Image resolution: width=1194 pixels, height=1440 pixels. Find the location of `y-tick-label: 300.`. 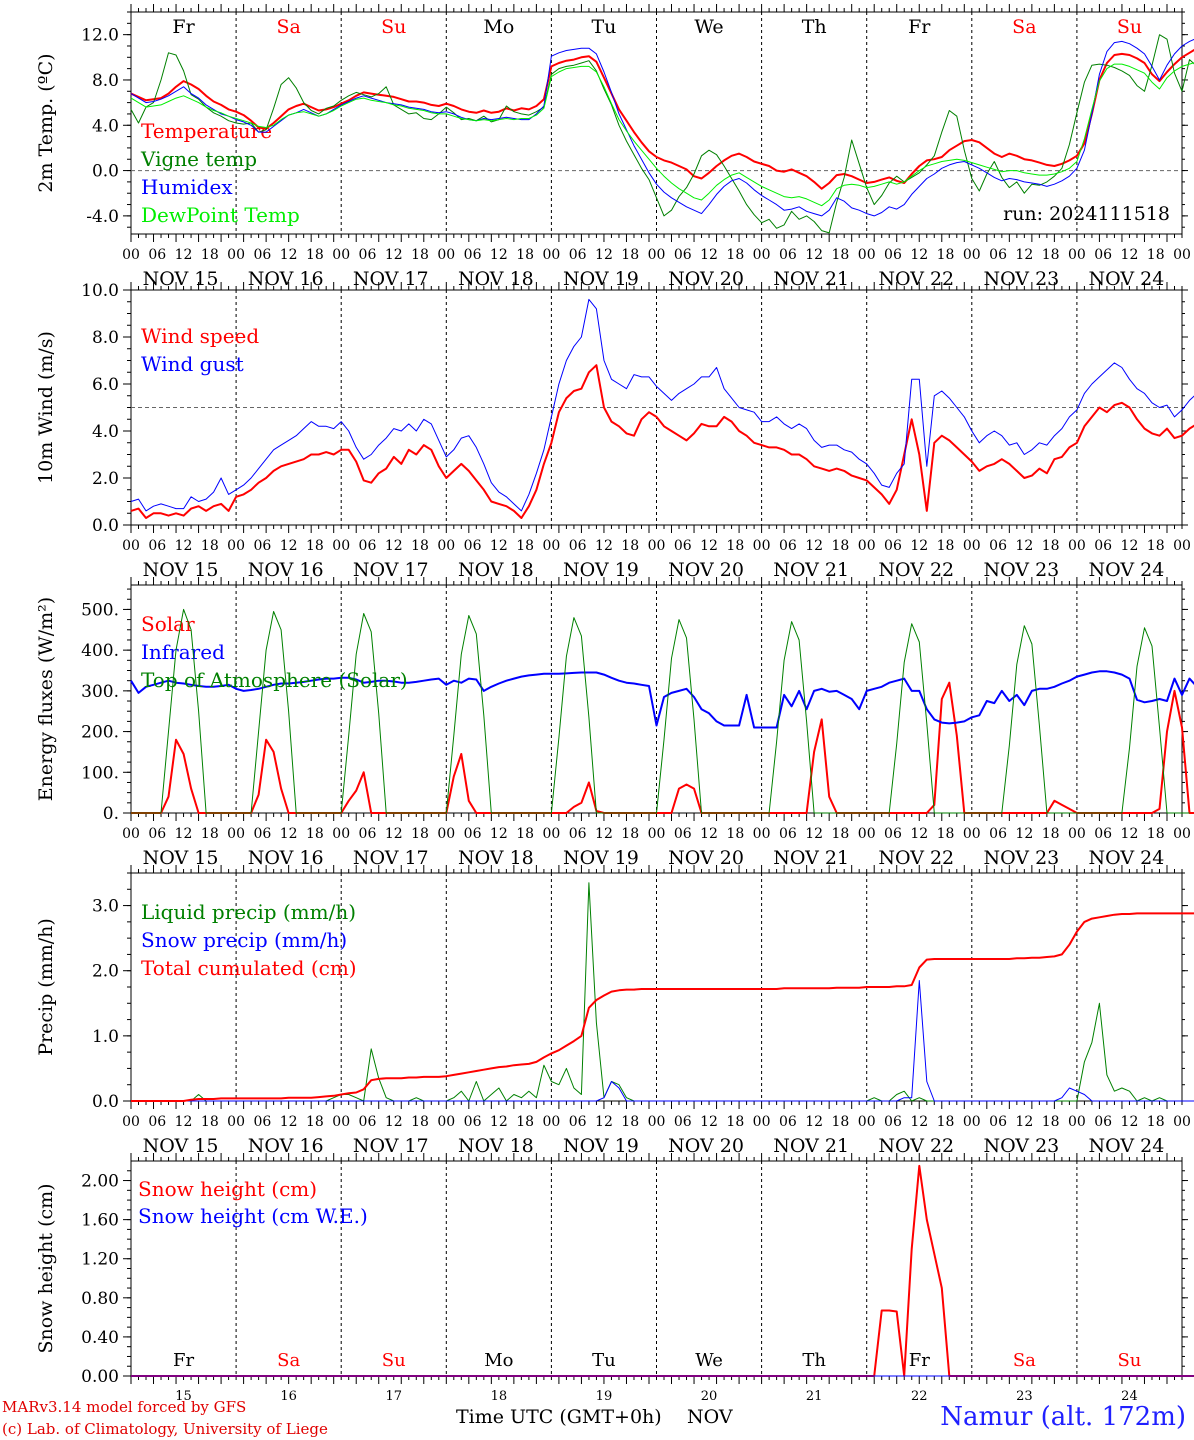

y-tick-label: 300. is located at coordinates (100, 692).